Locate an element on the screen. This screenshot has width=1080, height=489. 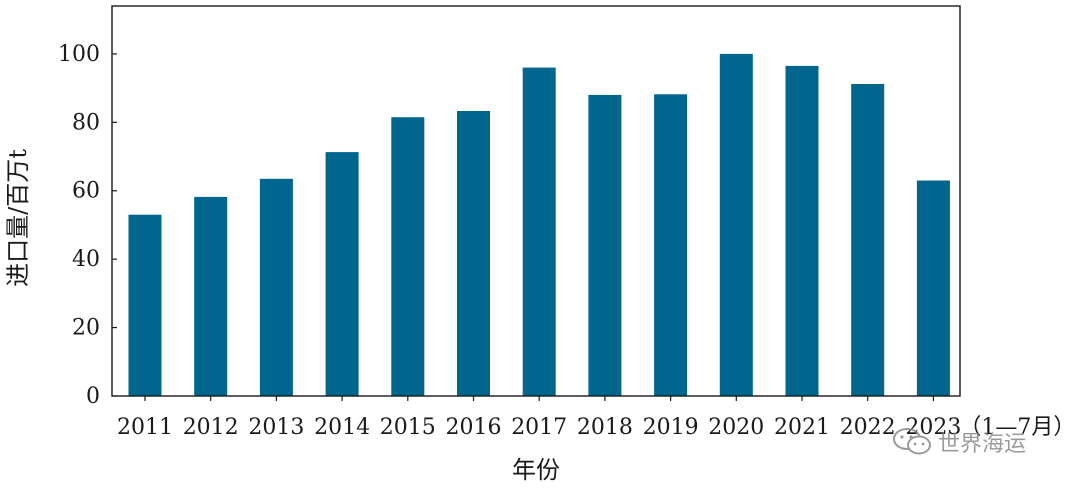
bar-2021 is located at coordinates (802, 231).